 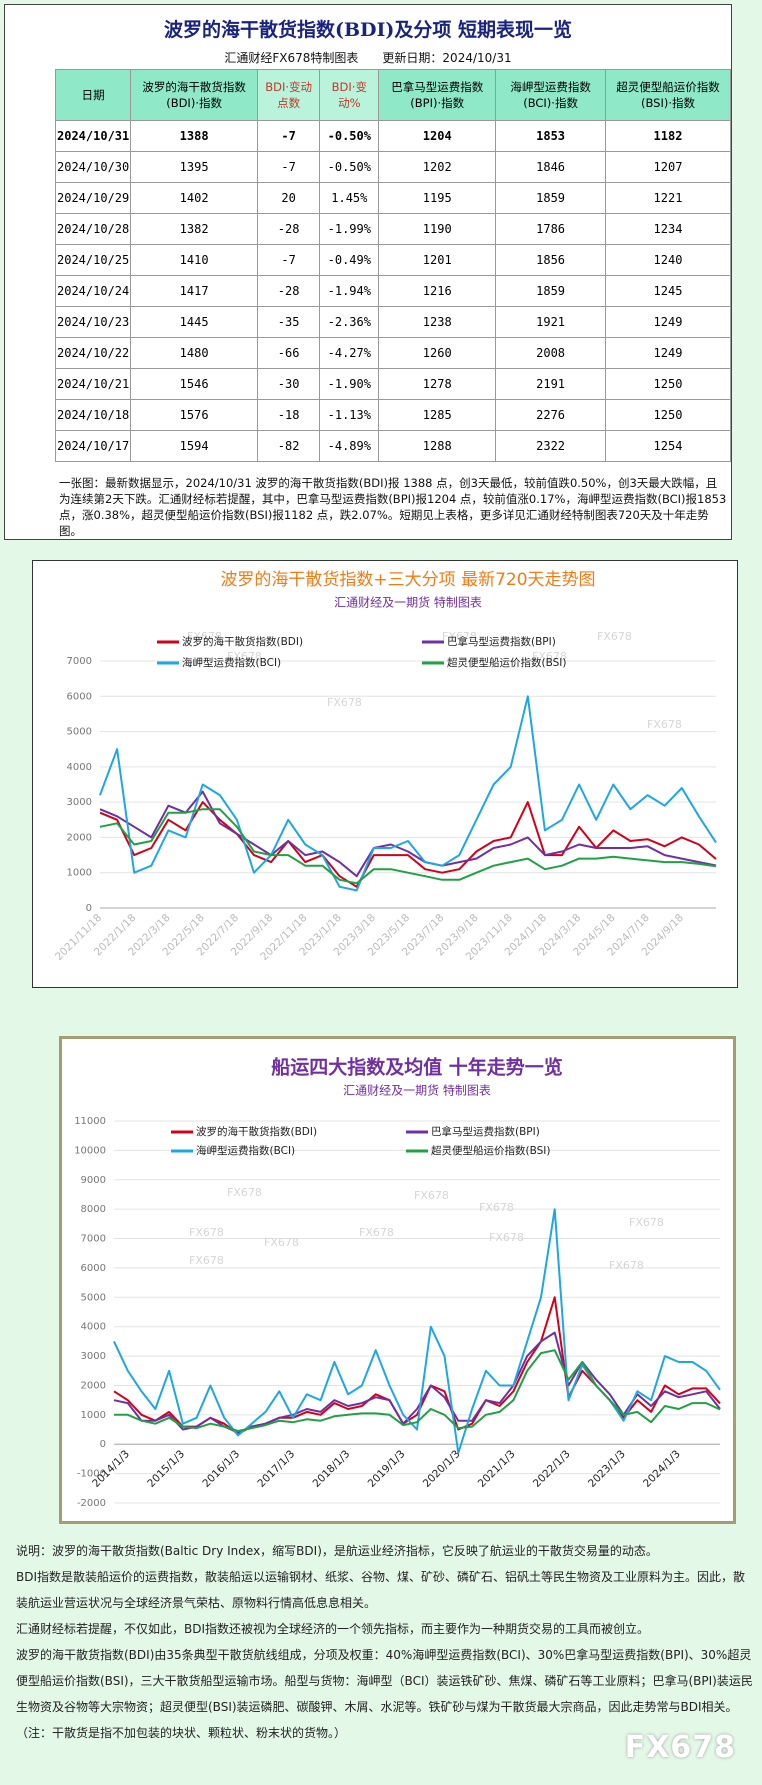 What do you see at coordinates (256, 1131) in the screenshot?
I see `legend-label: 波罗的海干散货指数(BDI)` at bounding box center [256, 1131].